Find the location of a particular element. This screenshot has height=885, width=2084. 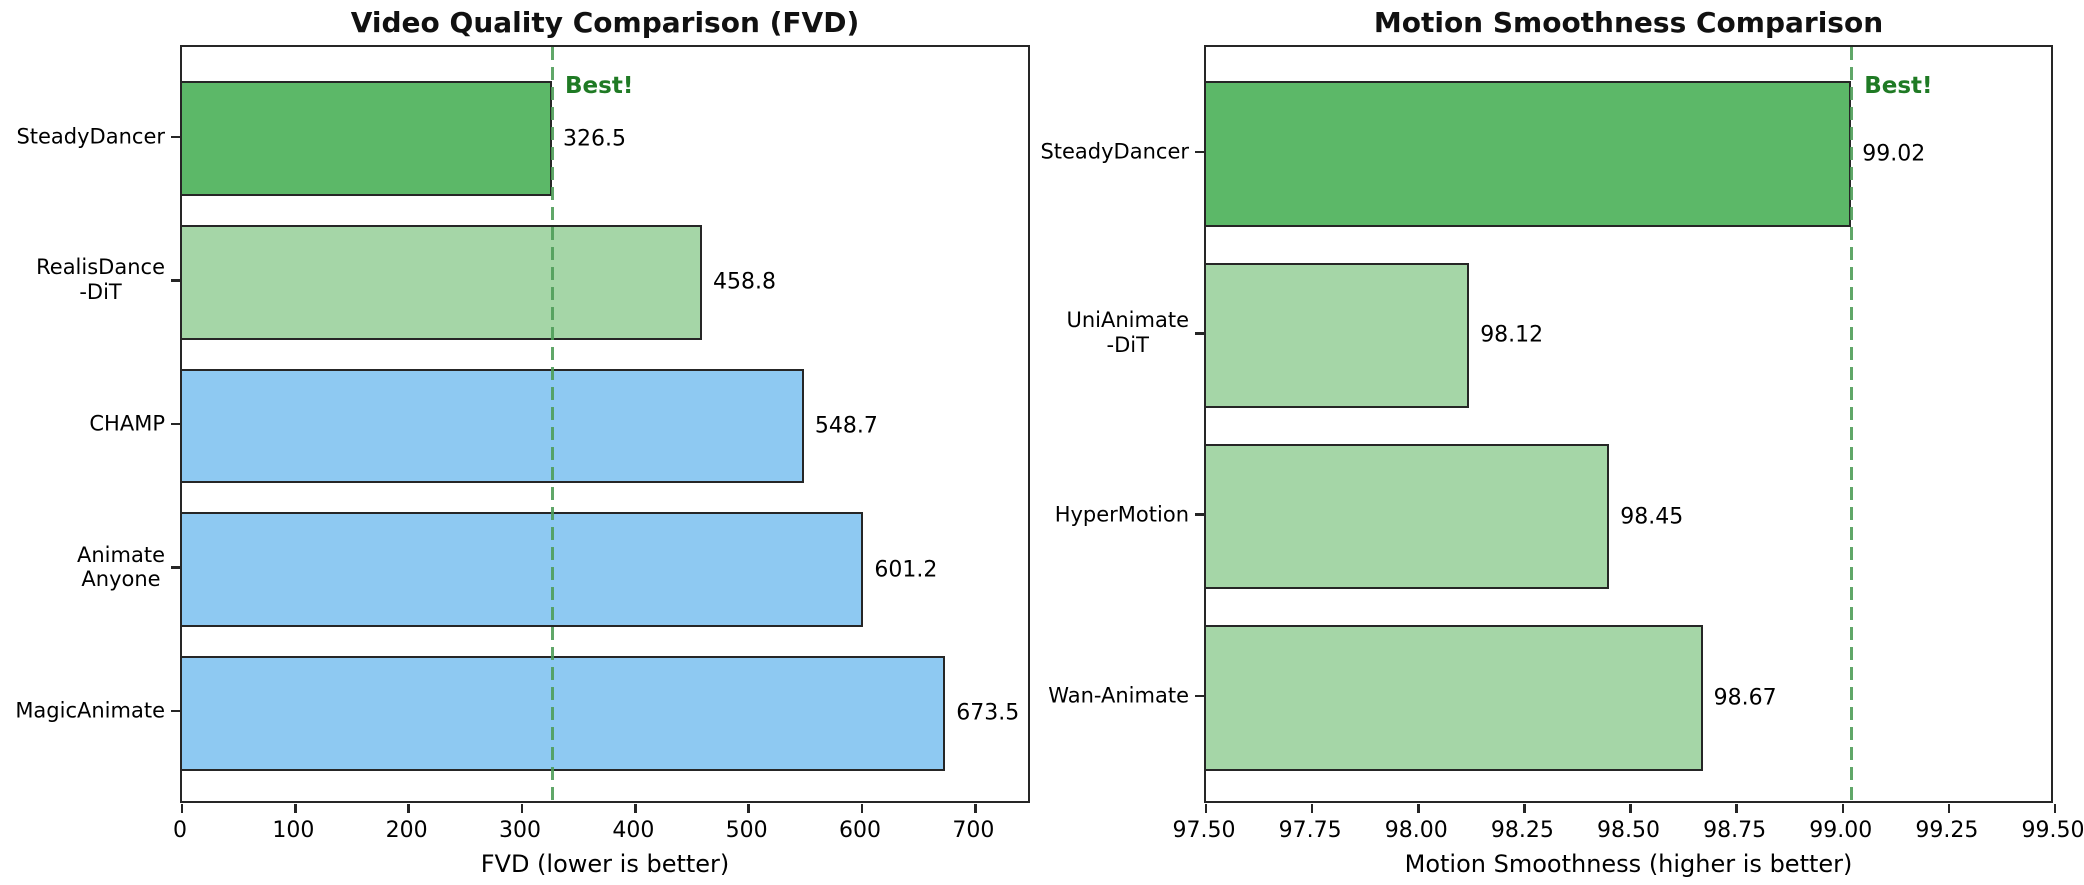

x-tick-label: 300 is located at coordinates (520, 830).